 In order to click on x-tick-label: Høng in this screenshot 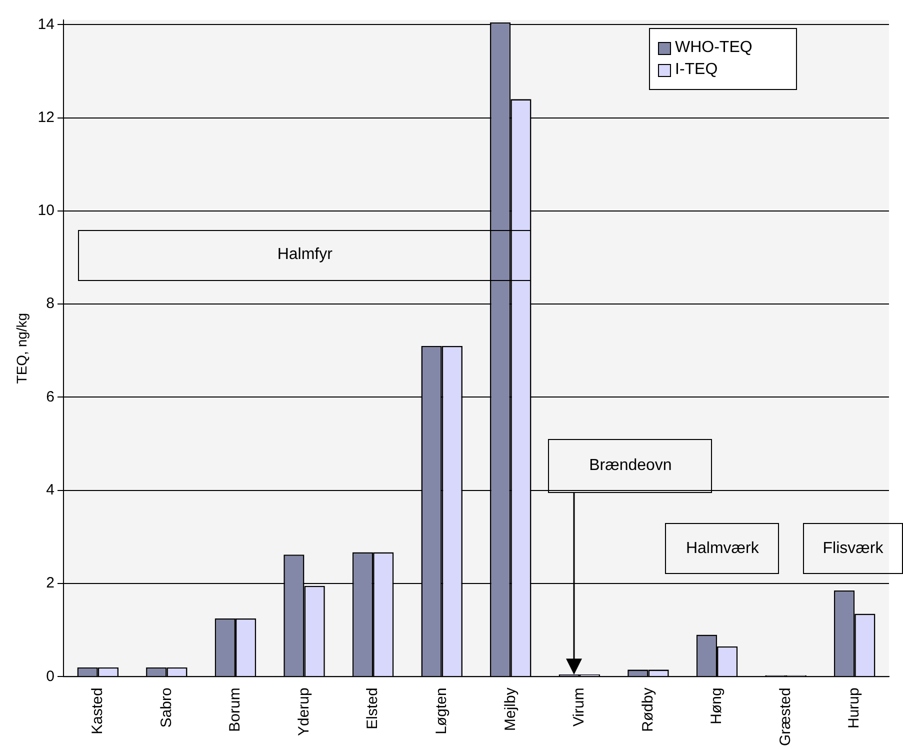, I will do `click(717, 706)`.